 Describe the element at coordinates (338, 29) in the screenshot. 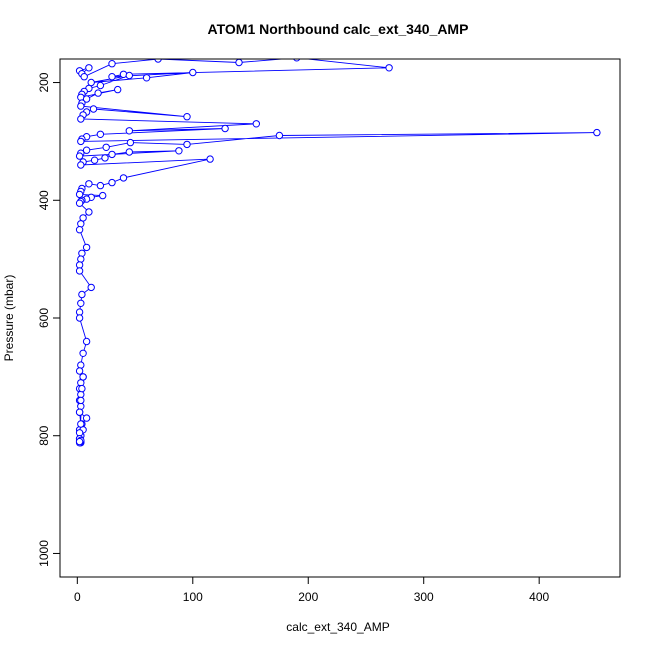

I see `chart-title: ATOM1 Northbound calc_ext_340_AMP` at that location.